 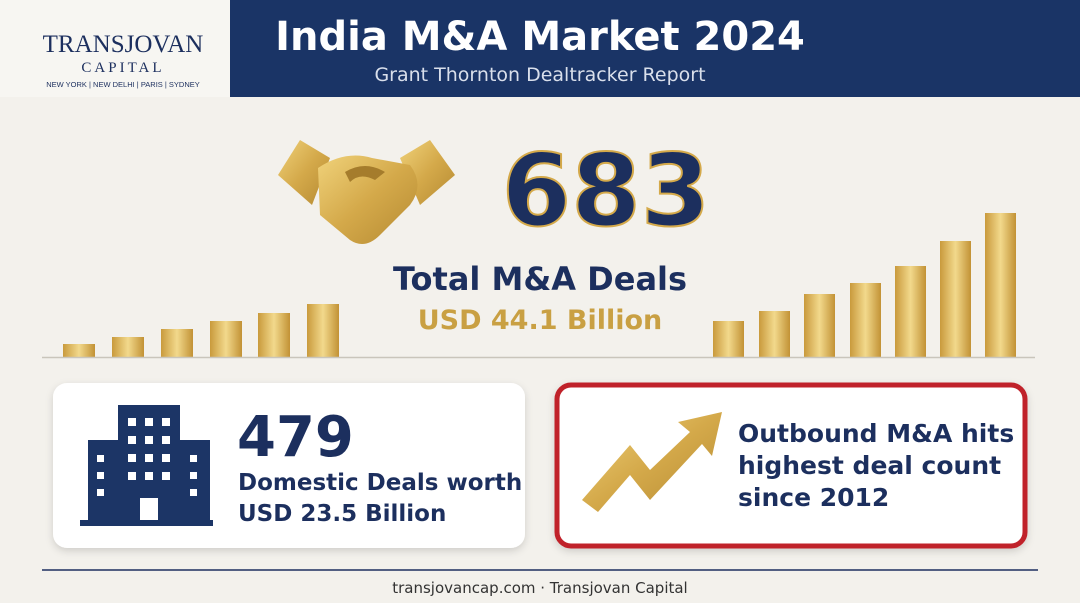 I want to click on header-bar, so click(x=655, y=48).